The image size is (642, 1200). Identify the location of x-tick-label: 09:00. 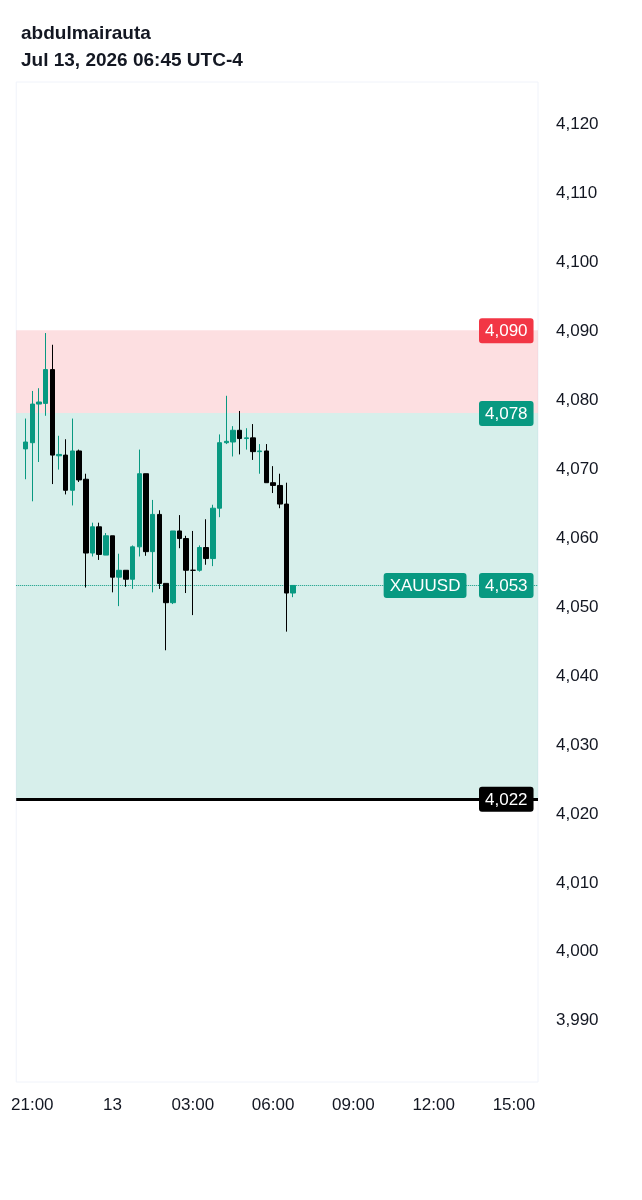
(353, 1104).